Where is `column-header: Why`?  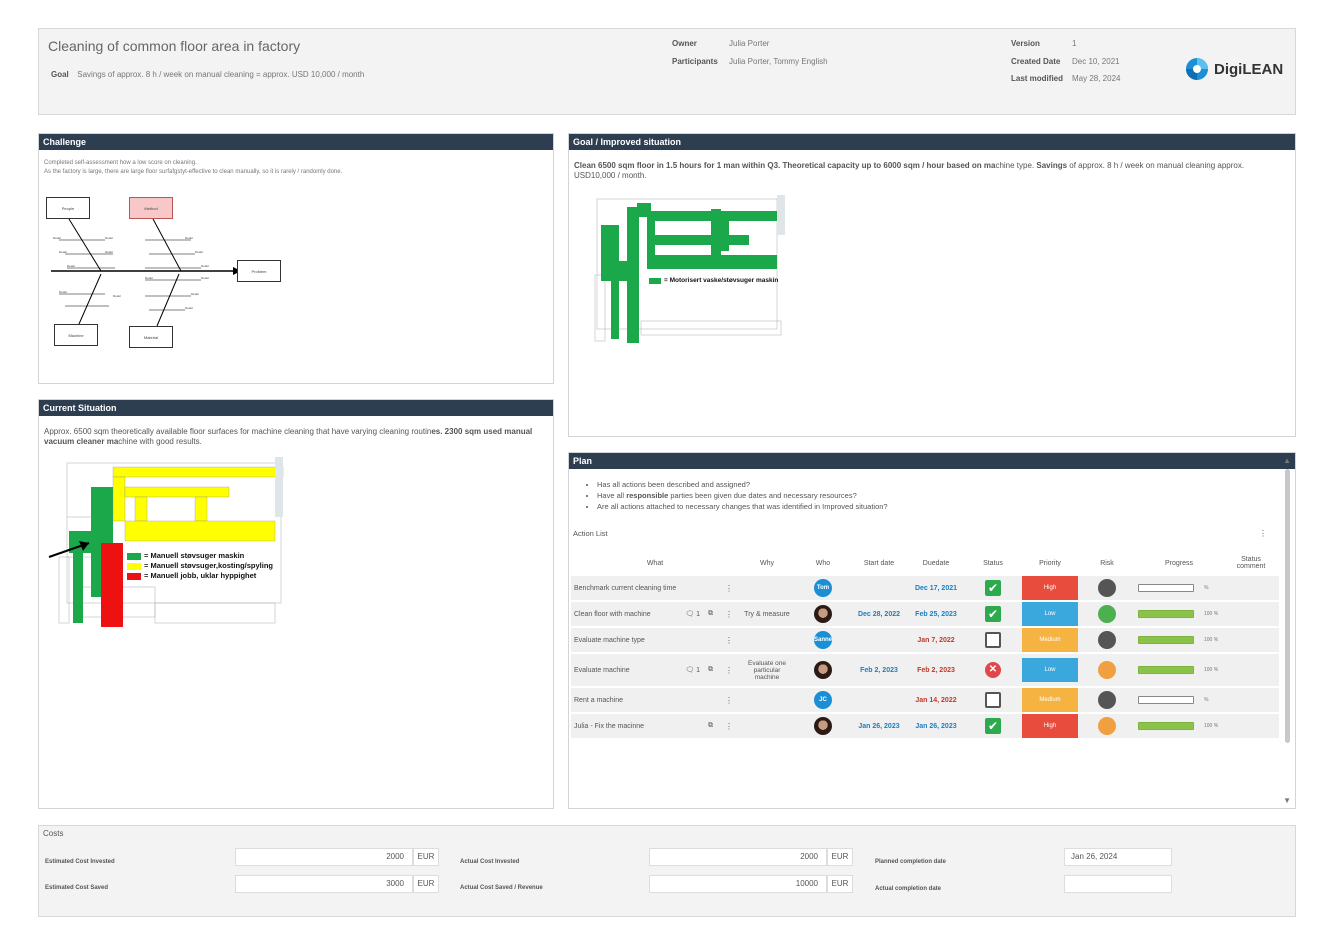
column-header: Why is located at coordinates (767, 563).